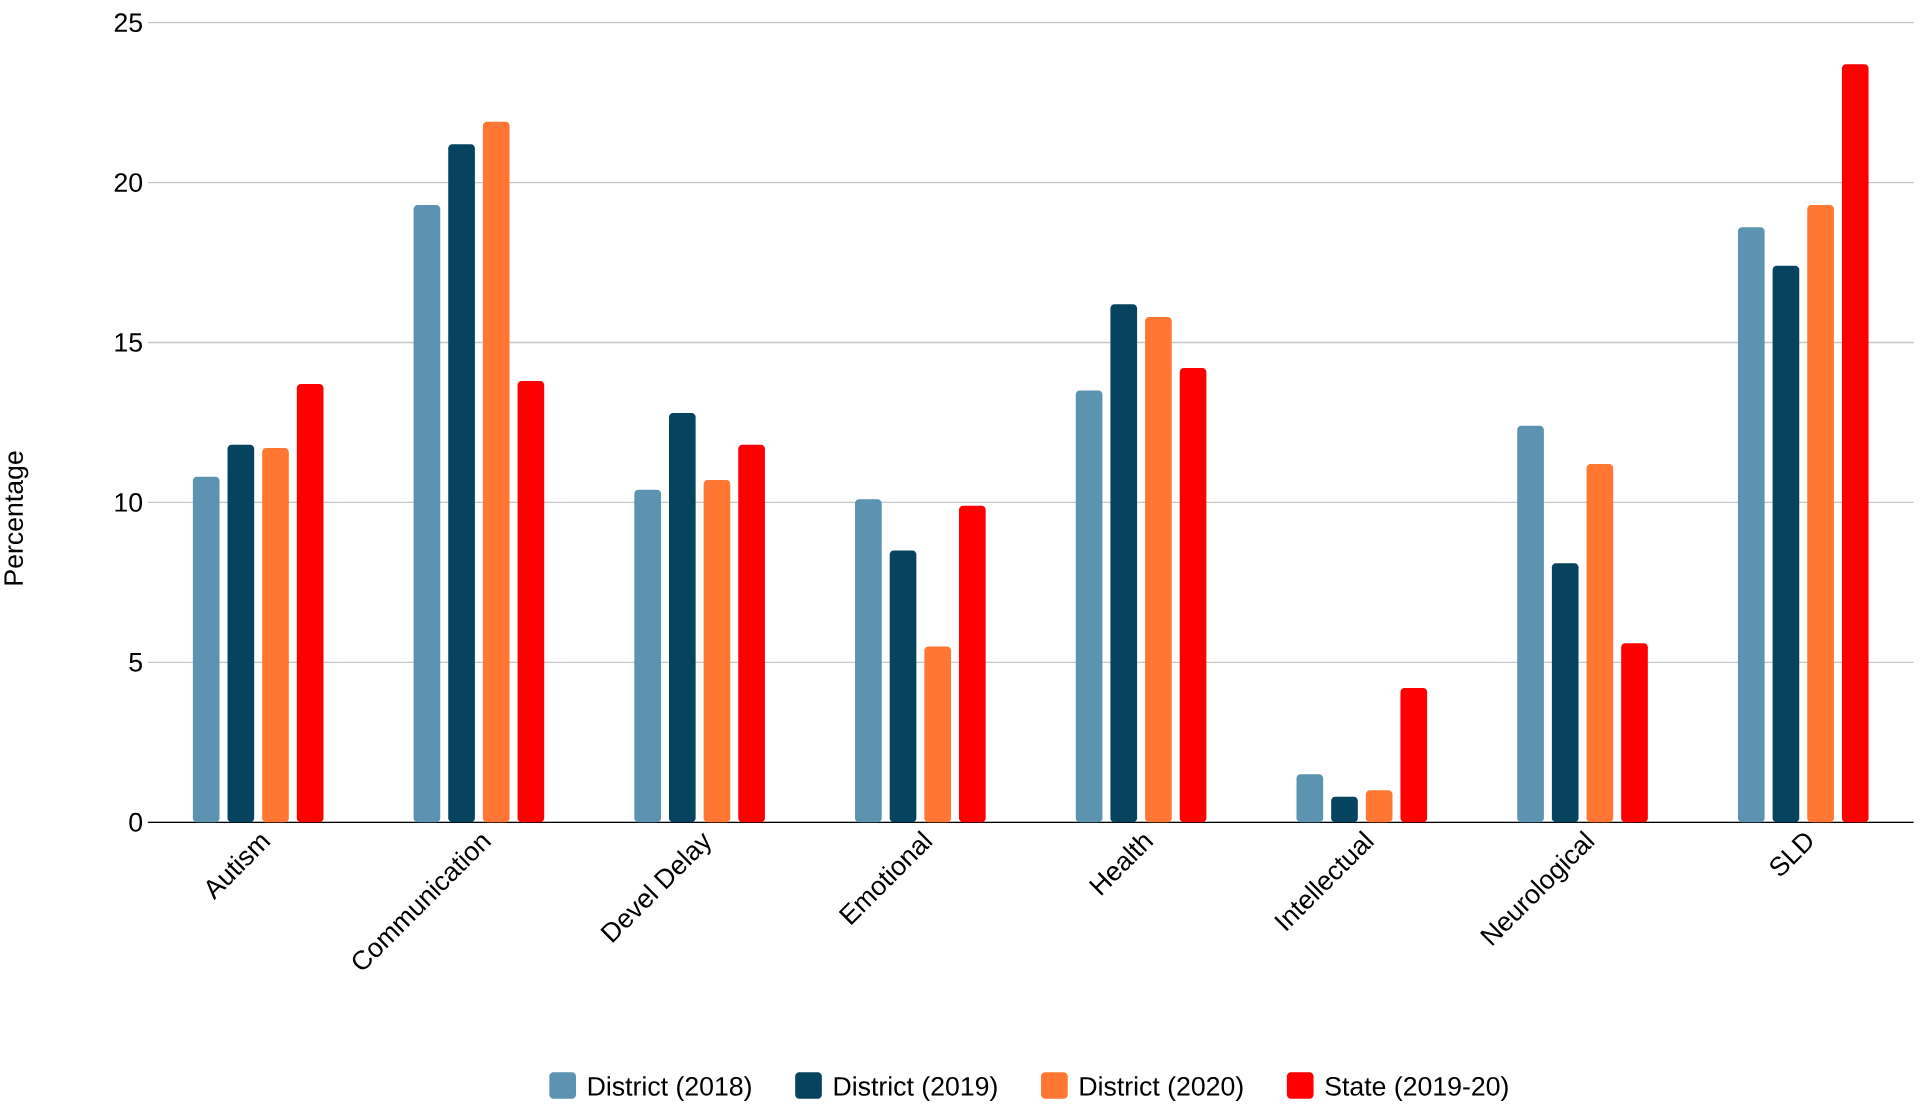 This screenshot has height=1108, width=1923. Describe the element at coordinates (128, 183) in the screenshot. I see `y-tick-label: 20` at that location.